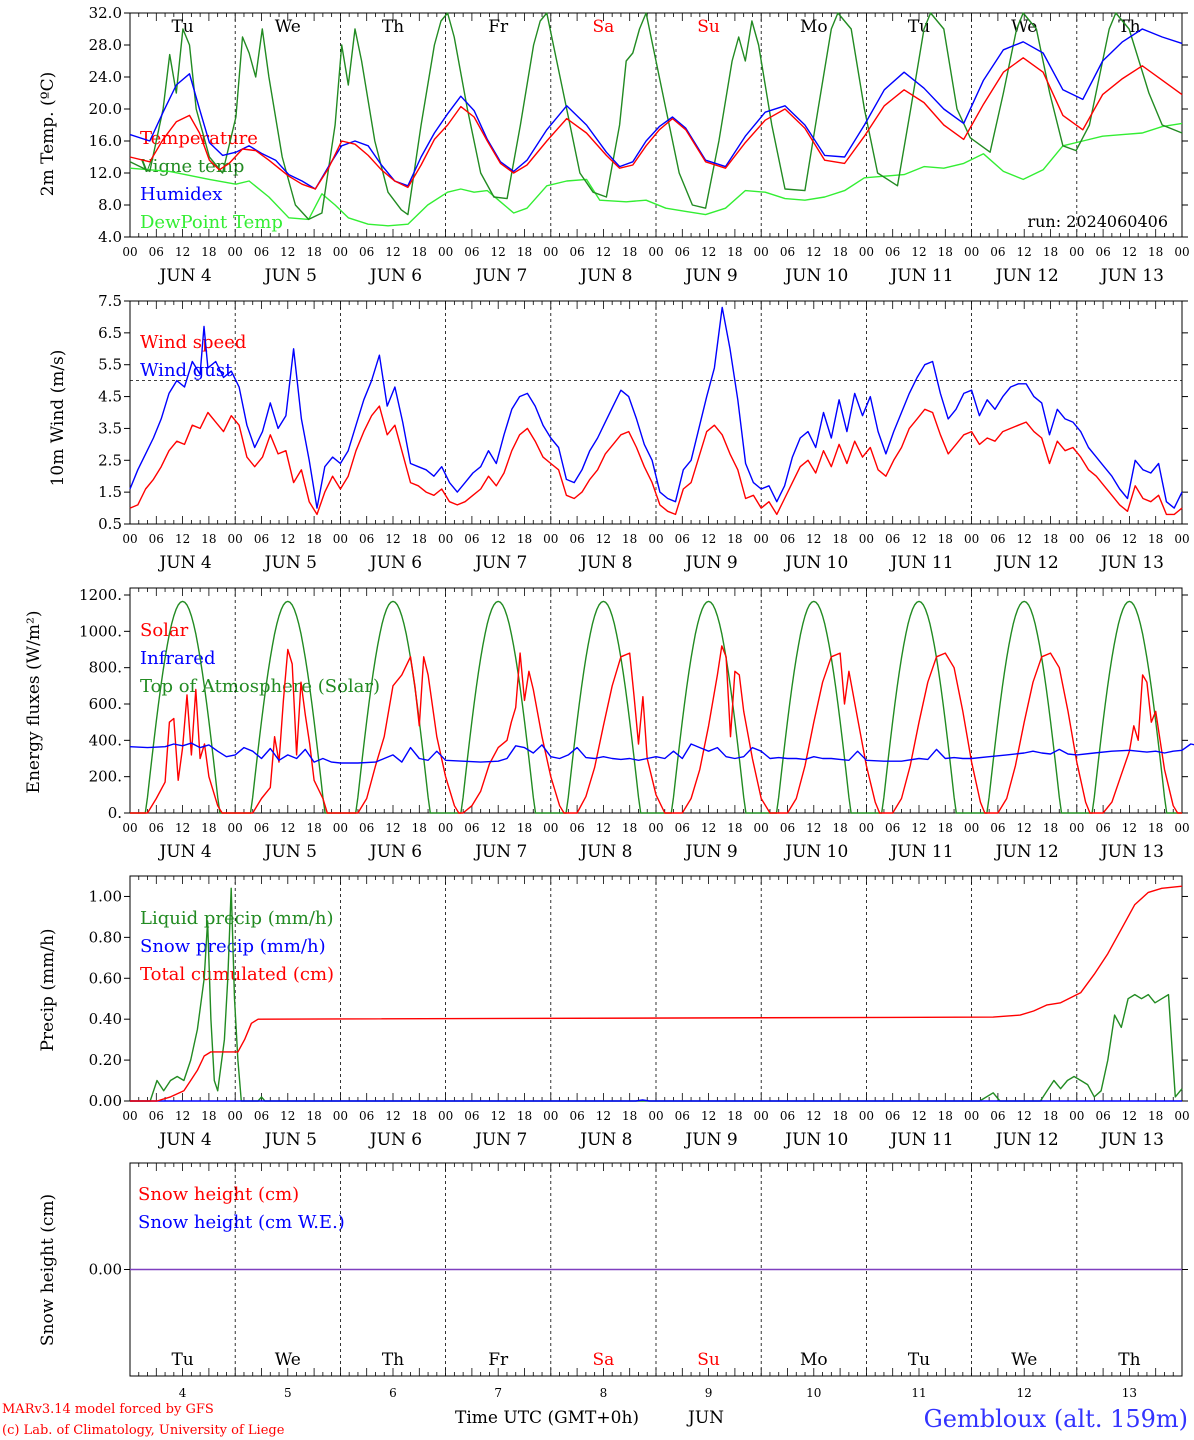 This screenshot has width=1194, height=1440. Describe the element at coordinates (393, 1393) in the screenshot. I see `day-number-label: 6` at that location.